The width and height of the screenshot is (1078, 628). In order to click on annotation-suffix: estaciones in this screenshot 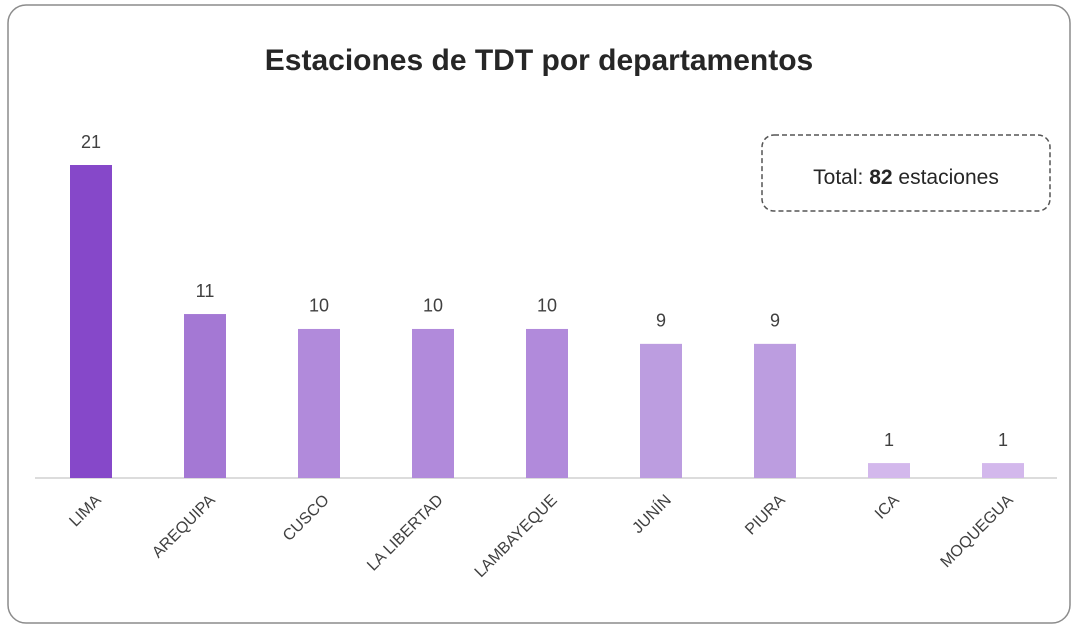, I will do `click(948, 177)`.